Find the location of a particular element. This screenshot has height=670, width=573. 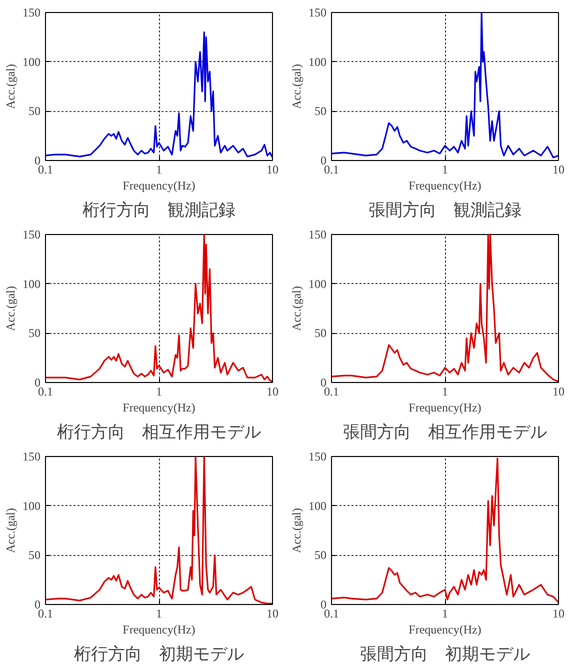

text: 桁行方向 初期モデル is located at coordinates (159, 654).